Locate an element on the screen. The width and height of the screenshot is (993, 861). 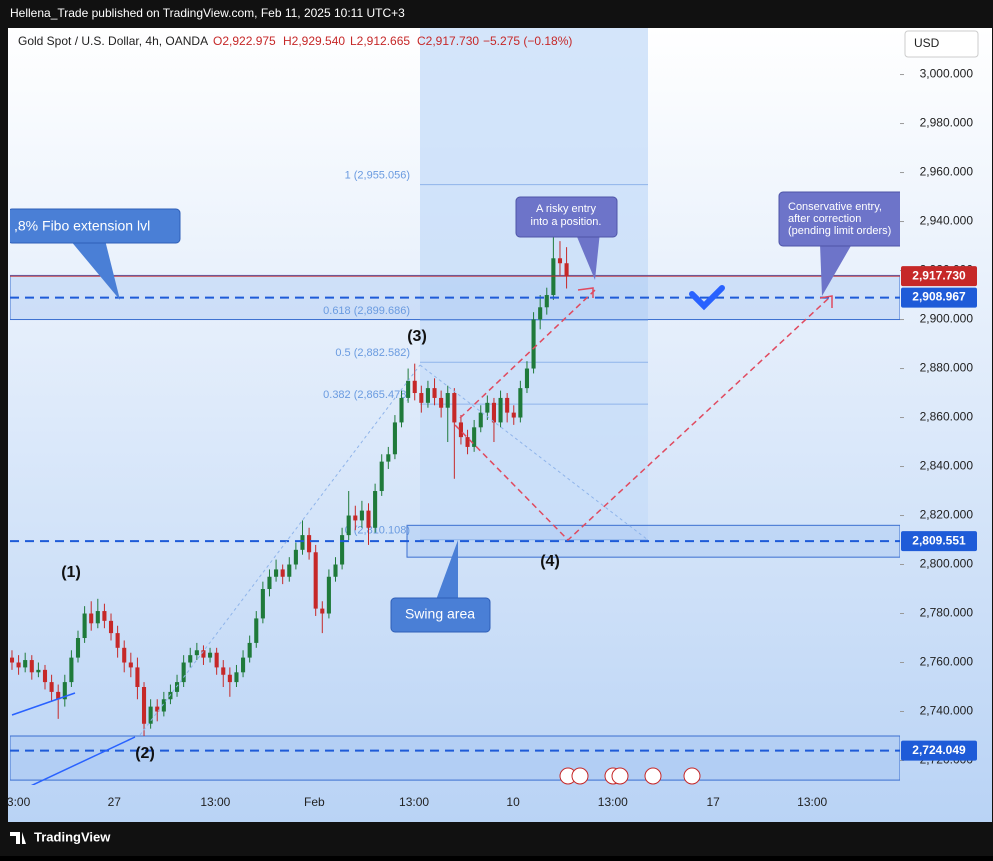
price-label: 2,724.049 is located at coordinates (939, 750).